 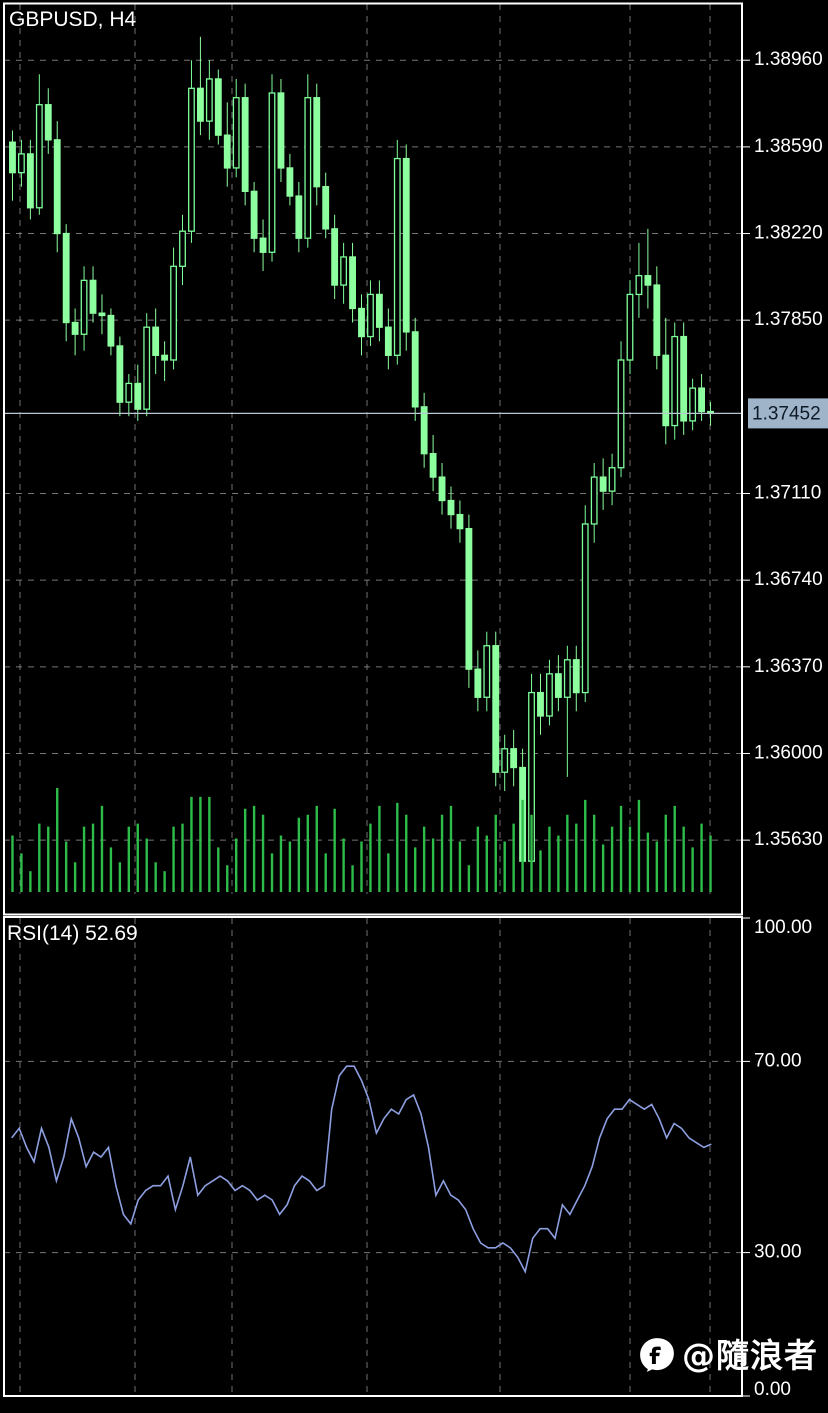 What do you see at coordinates (788, 233) in the screenshot?
I see `price-axis-label: 1.38220` at bounding box center [788, 233].